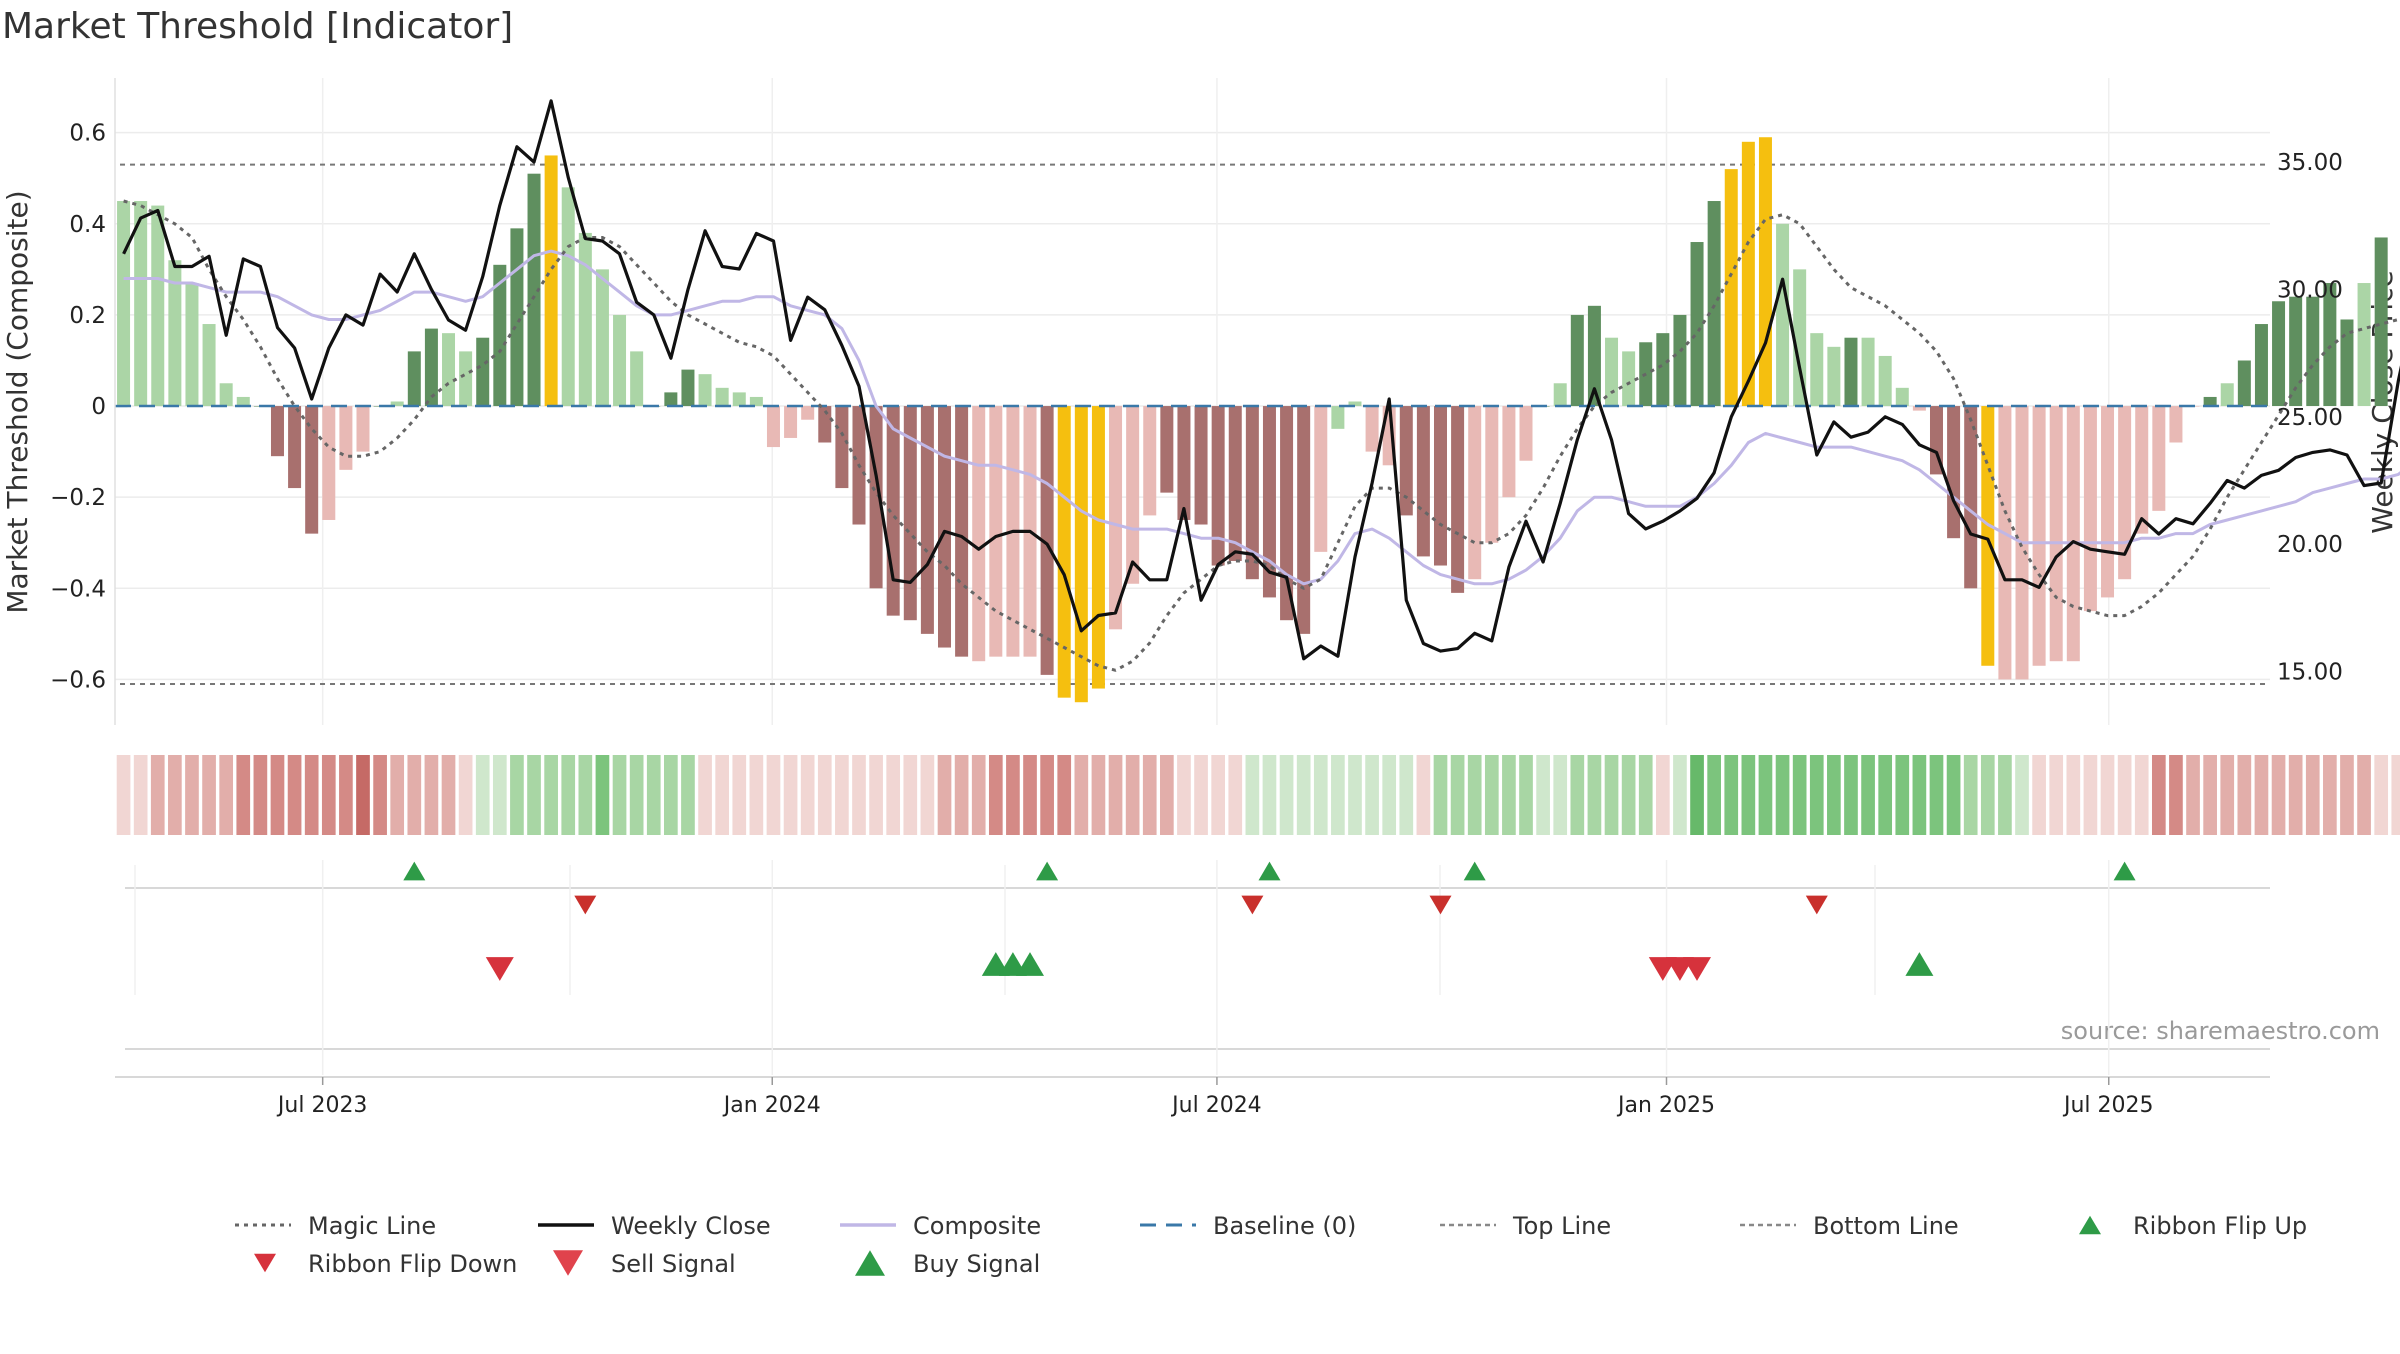  I want to click on legend-label: Composite, so click(977, 1226).